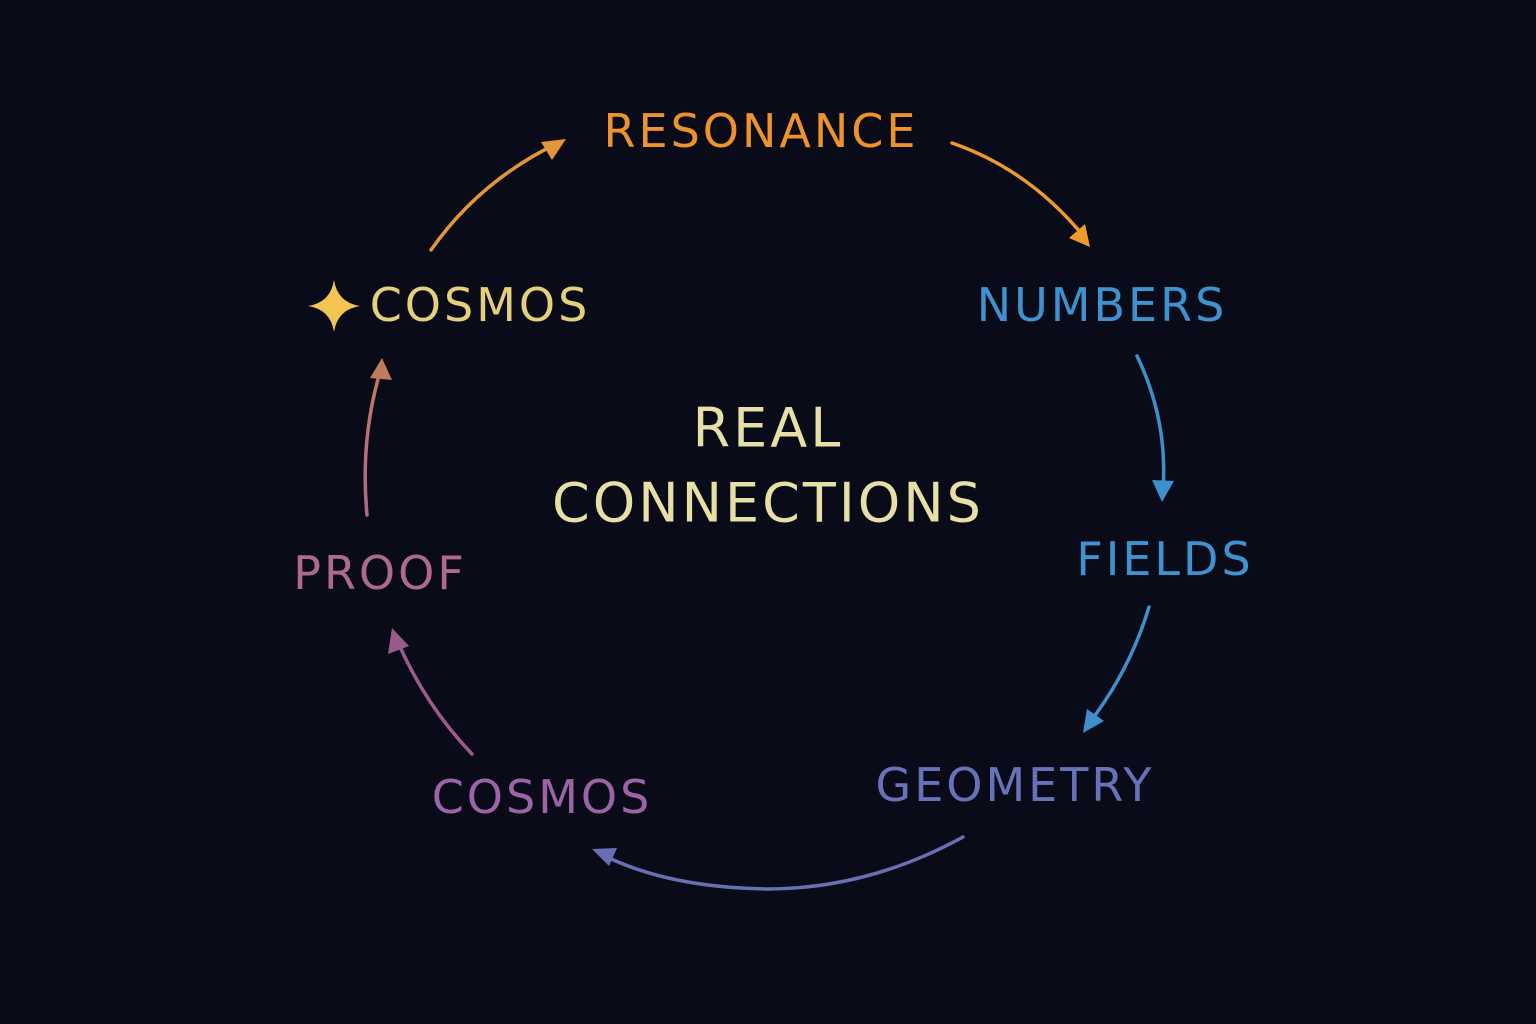 This screenshot has height=1024, width=1536. What do you see at coordinates (398, 641) in the screenshot?
I see `arrowhead-cosmos-to-proof` at bounding box center [398, 641].